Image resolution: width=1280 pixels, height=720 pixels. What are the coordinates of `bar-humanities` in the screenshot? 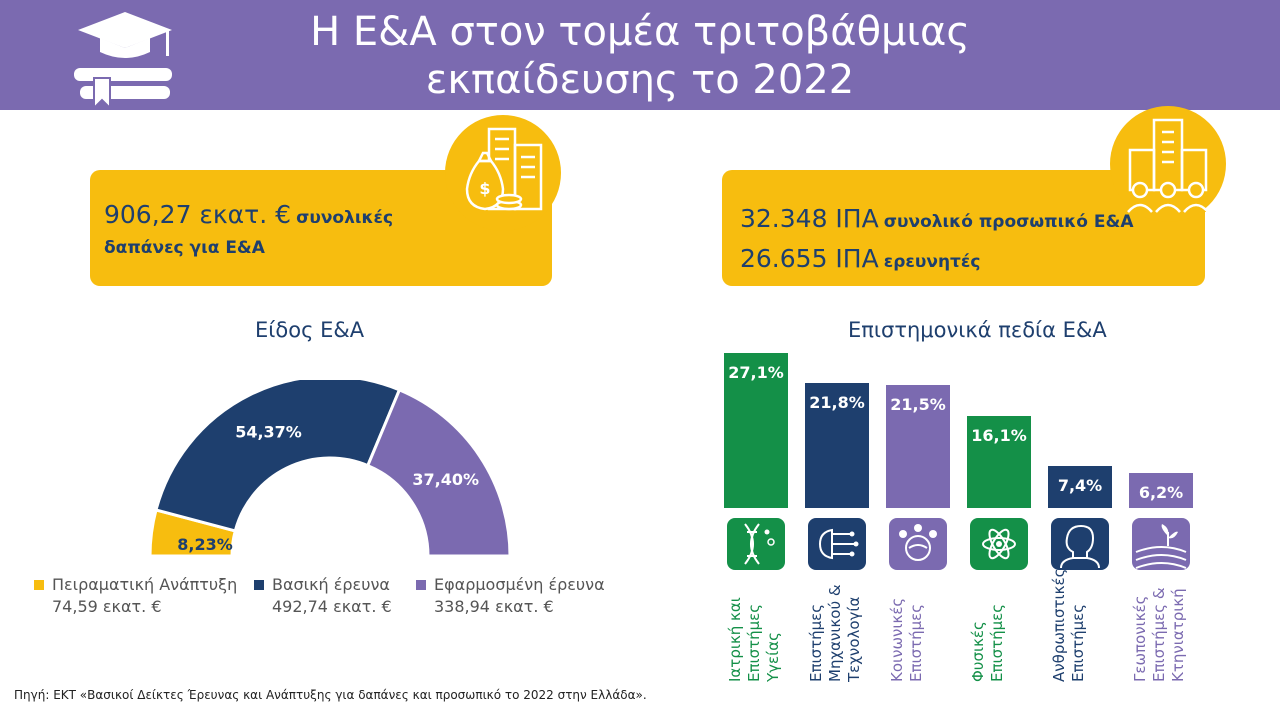 It's located at (1080, 486).